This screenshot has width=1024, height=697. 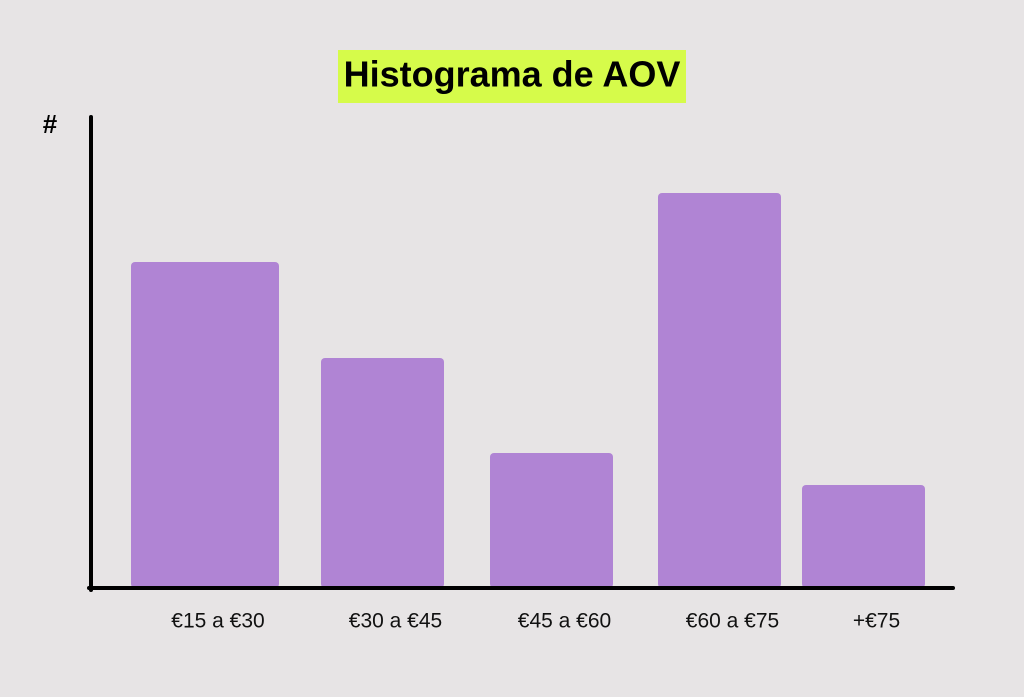 I want to click on x-tick-label: €15 a €30, so click(x=217, y=621).